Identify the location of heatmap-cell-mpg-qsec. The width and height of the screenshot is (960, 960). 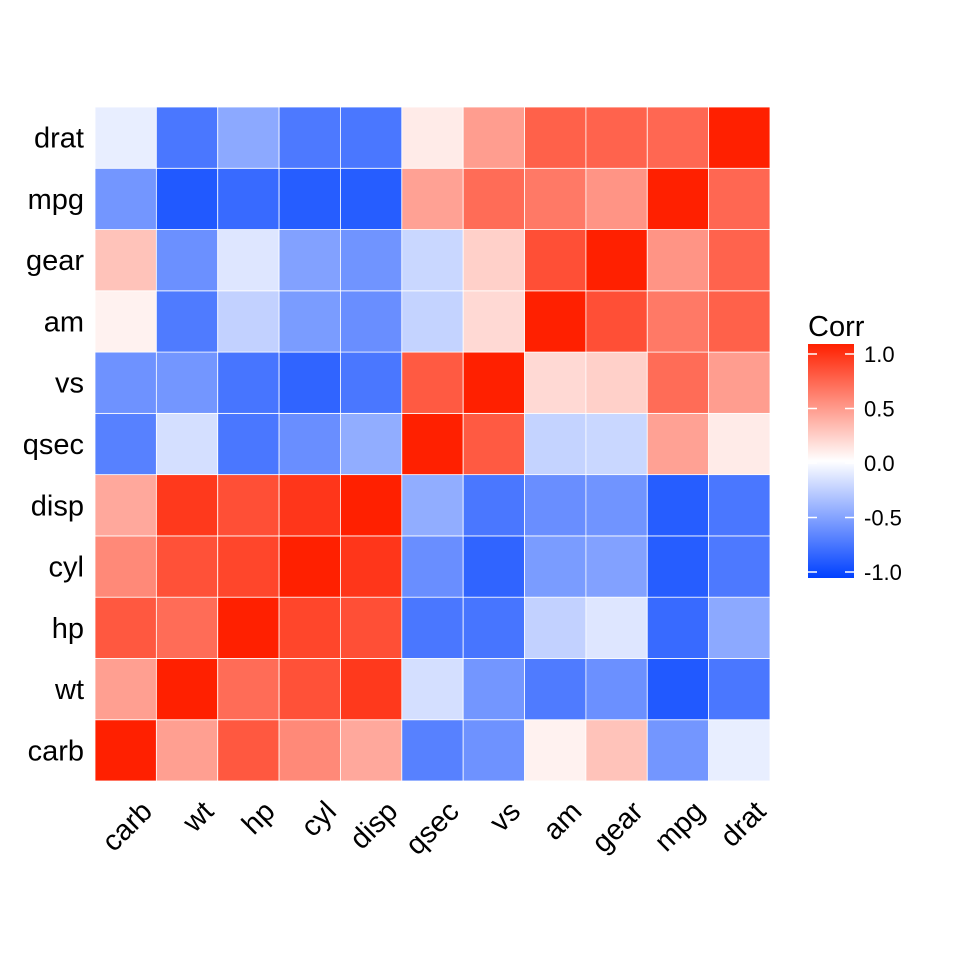
(432, 198).